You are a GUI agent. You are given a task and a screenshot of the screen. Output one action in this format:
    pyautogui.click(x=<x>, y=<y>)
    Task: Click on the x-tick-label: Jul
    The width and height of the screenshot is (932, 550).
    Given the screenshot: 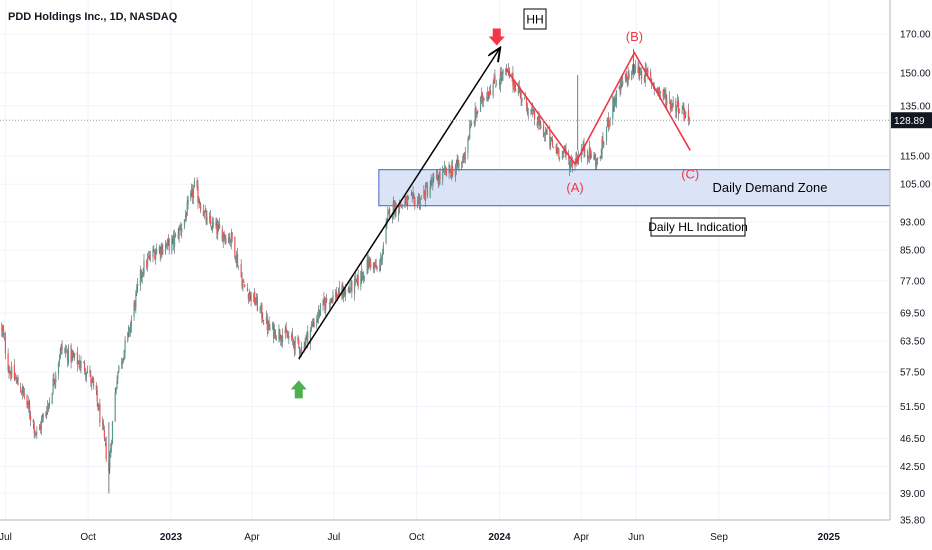 What is the action you would take?
    pyautogui.click(x=333, y=537)
    